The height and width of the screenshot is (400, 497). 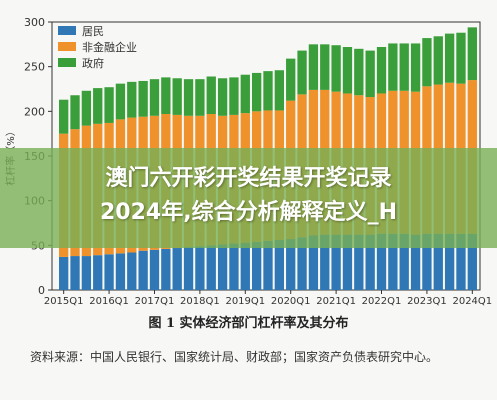 What do you see at coordinates (245, 301) in the screenshot?
I see `x-tick-label: 2019Q1` at bounding box center [245, 301].